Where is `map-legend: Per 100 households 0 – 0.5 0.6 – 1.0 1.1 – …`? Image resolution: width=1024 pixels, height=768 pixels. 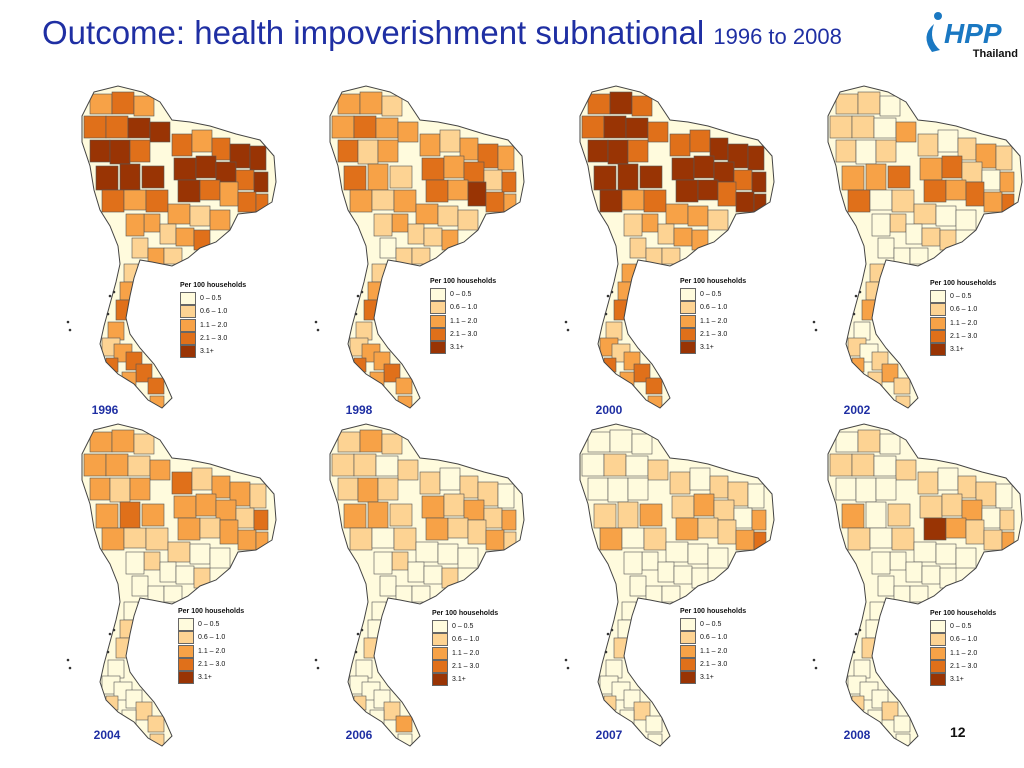 map-legend: Per 100 households 0 – 0.5 0.6 – 1.0 1.1 – … is located at coordinates (963, 318).